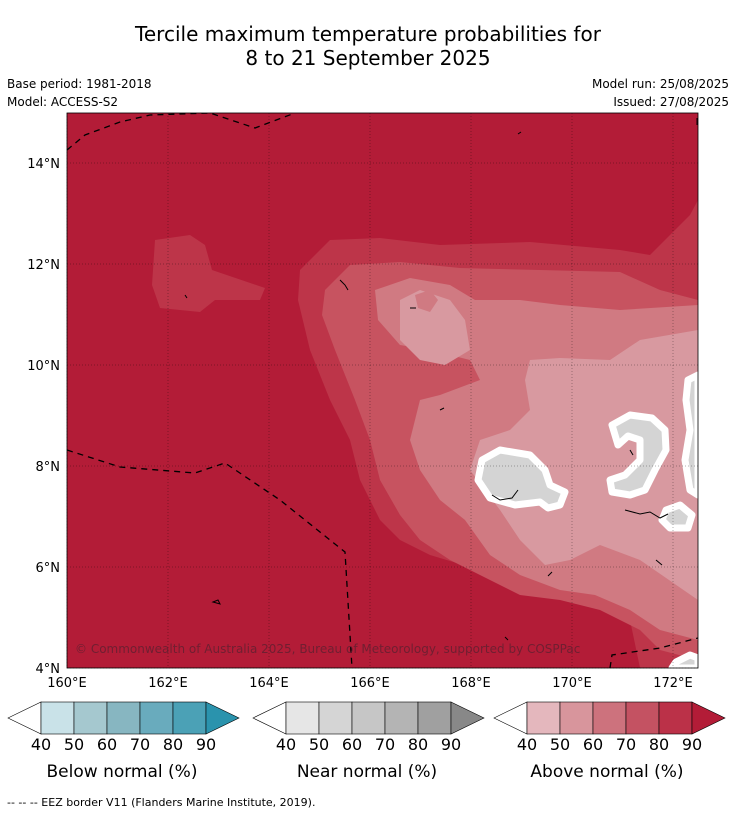 This screenshot has height=816, width=736. I want to click on above-80-area, so click(208, 273).